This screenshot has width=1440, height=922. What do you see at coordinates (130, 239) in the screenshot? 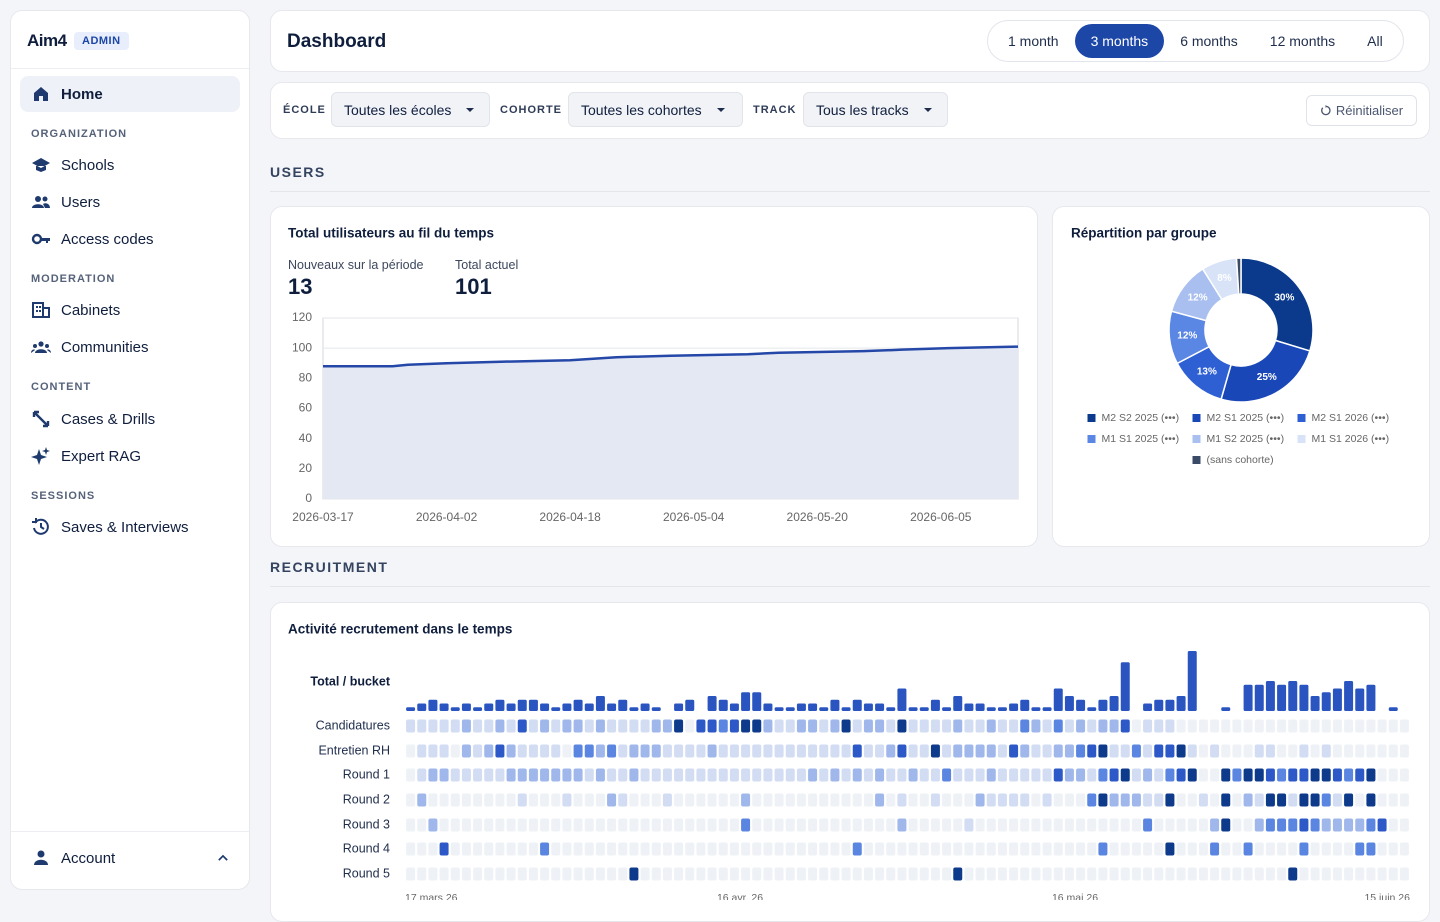
I see `nav-item: Access codes` at bounding box center [130, 239].